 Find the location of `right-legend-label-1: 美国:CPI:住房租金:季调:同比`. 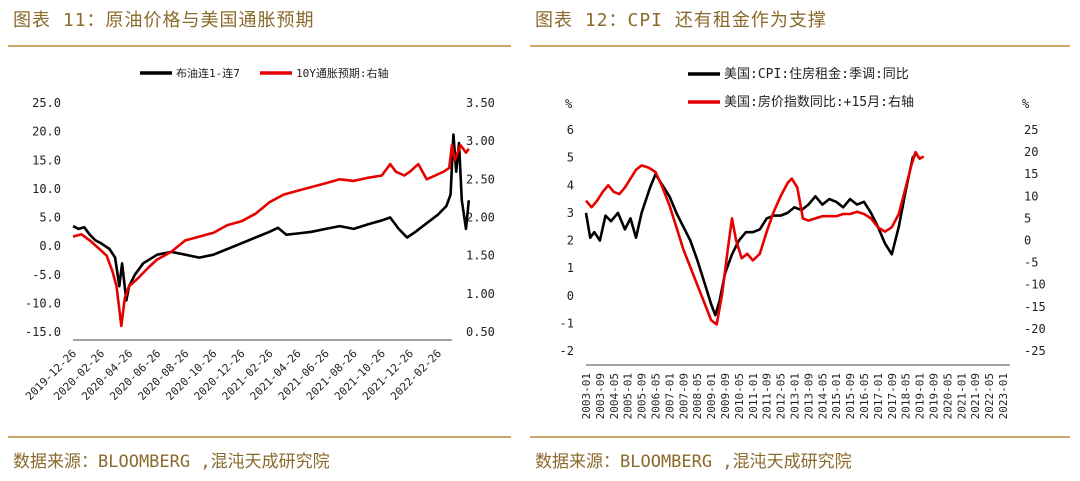

right-legend-label-1: 美国:CPI:住房租金:季调:同比 is located at coordinates (816, 74).